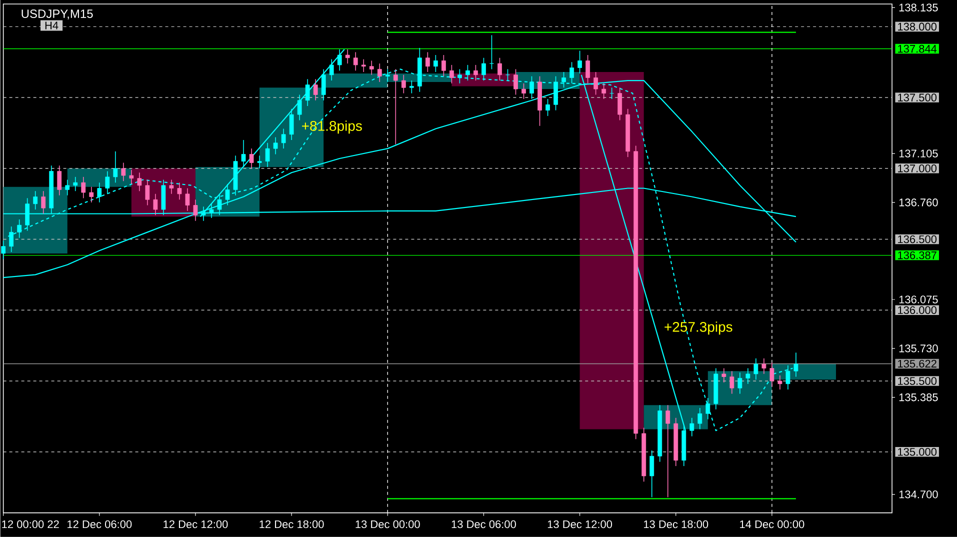  What do you see at coordinates (918, 154) in the screenshot?
I see `y-tick-label: 137.105` at bounding box center [918, 154].